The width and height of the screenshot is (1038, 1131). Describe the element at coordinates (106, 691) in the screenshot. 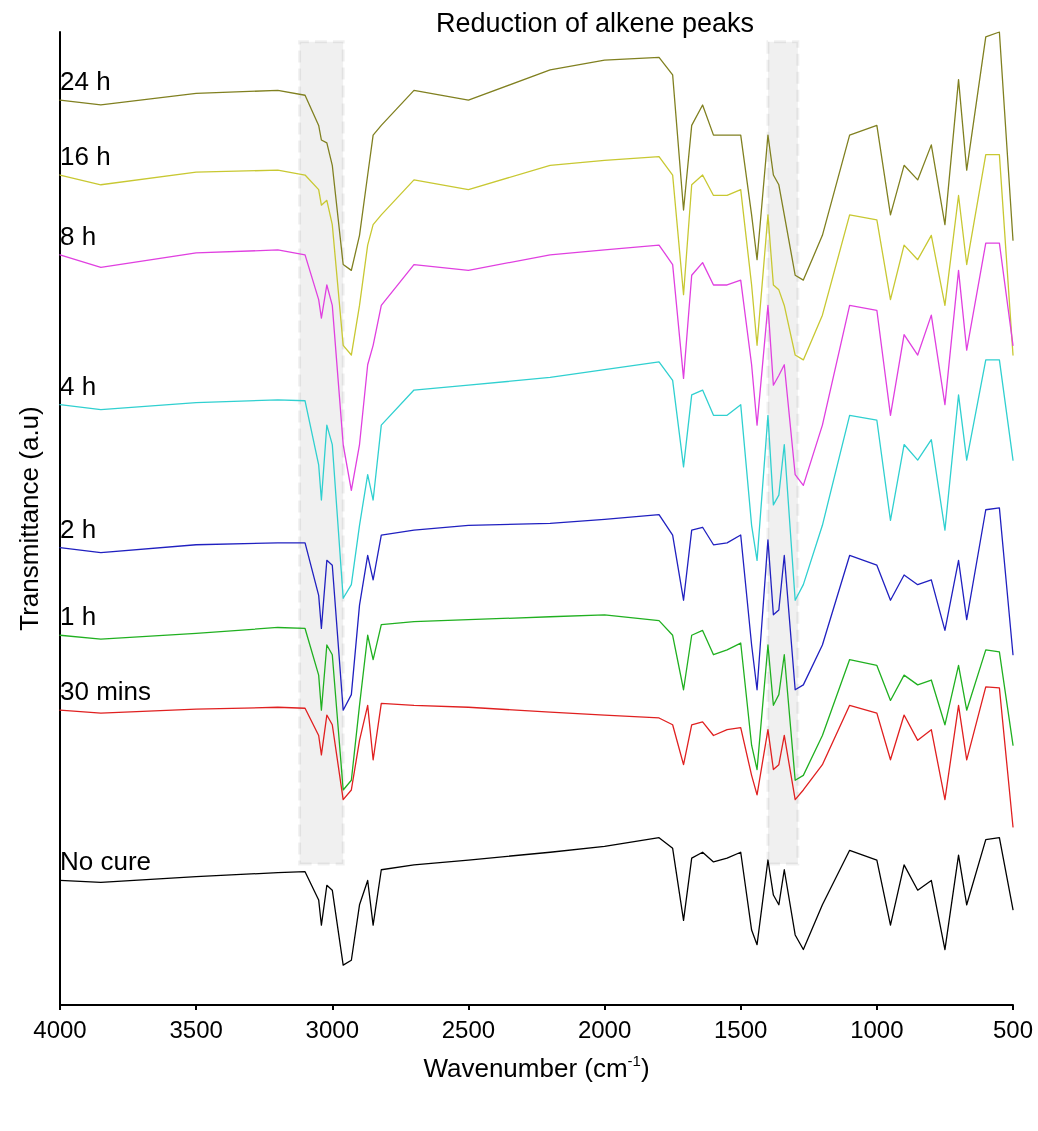

I see `series-label: 30 mins` at that location.